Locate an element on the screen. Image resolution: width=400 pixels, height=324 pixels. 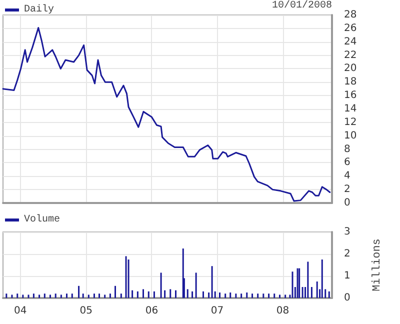
y-tick-label: 18 is located at coordinates (350, 82).